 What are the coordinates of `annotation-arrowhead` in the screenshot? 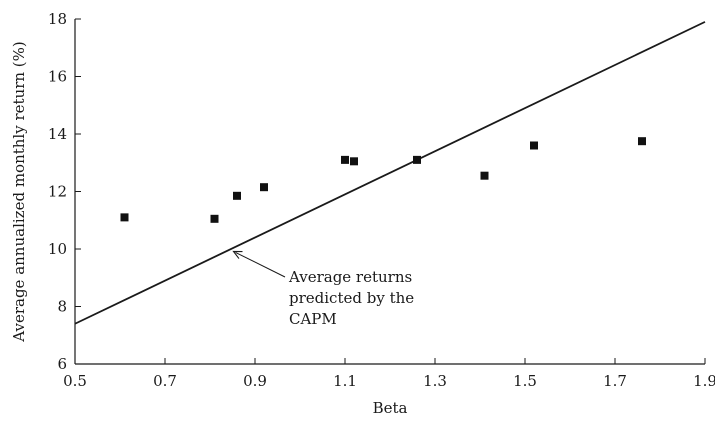 It's located at (237, 254).